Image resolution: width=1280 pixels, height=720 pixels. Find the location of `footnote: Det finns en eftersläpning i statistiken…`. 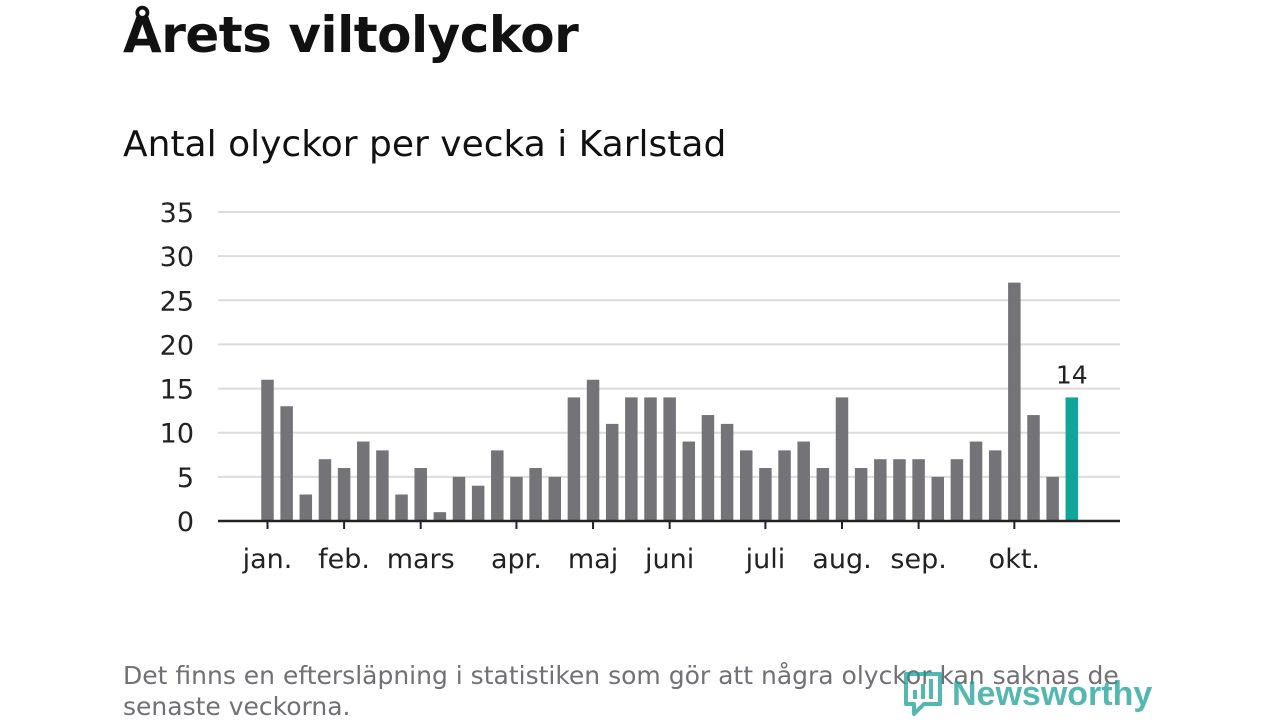

footnote: Det finns en eftersläpning i statistiken… is located at coordinates (621, 690).